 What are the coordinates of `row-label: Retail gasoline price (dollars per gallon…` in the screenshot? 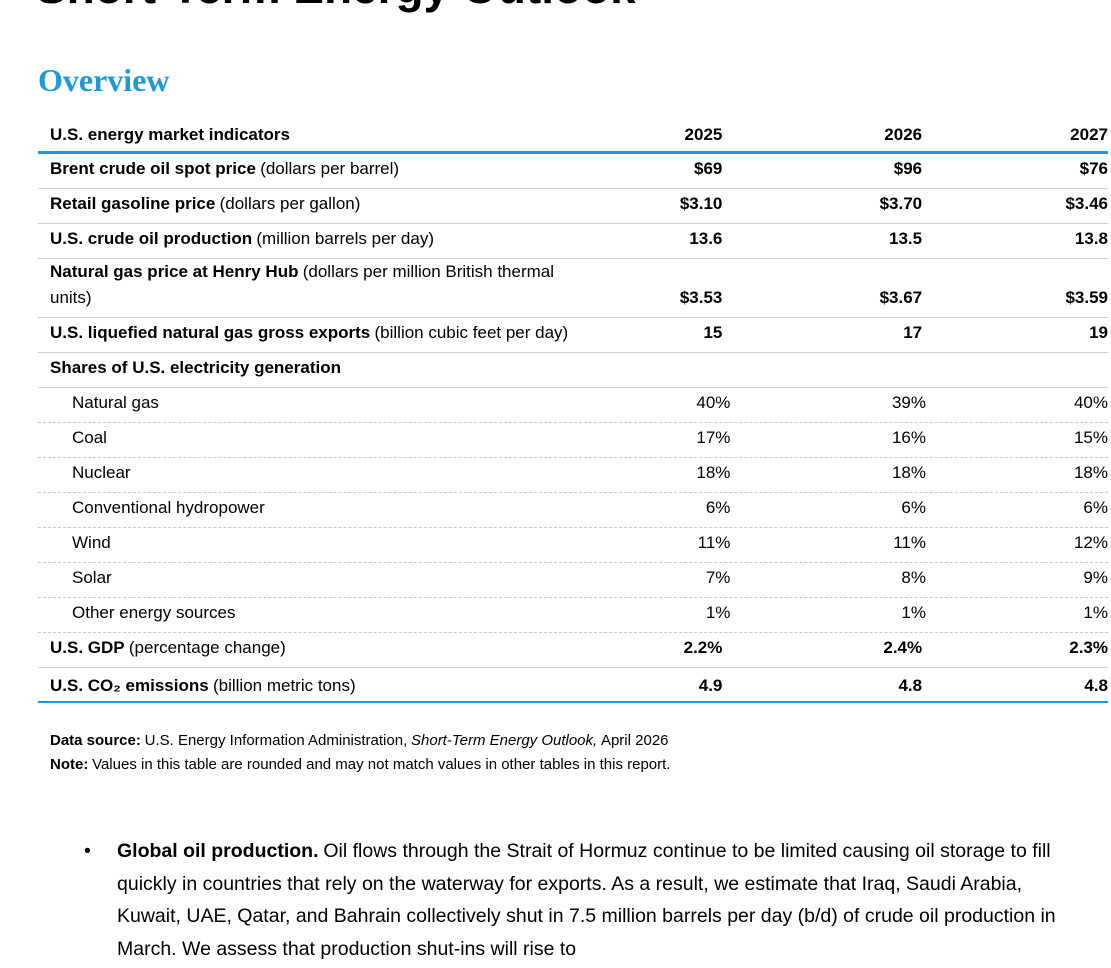 It's located at (303, 204).